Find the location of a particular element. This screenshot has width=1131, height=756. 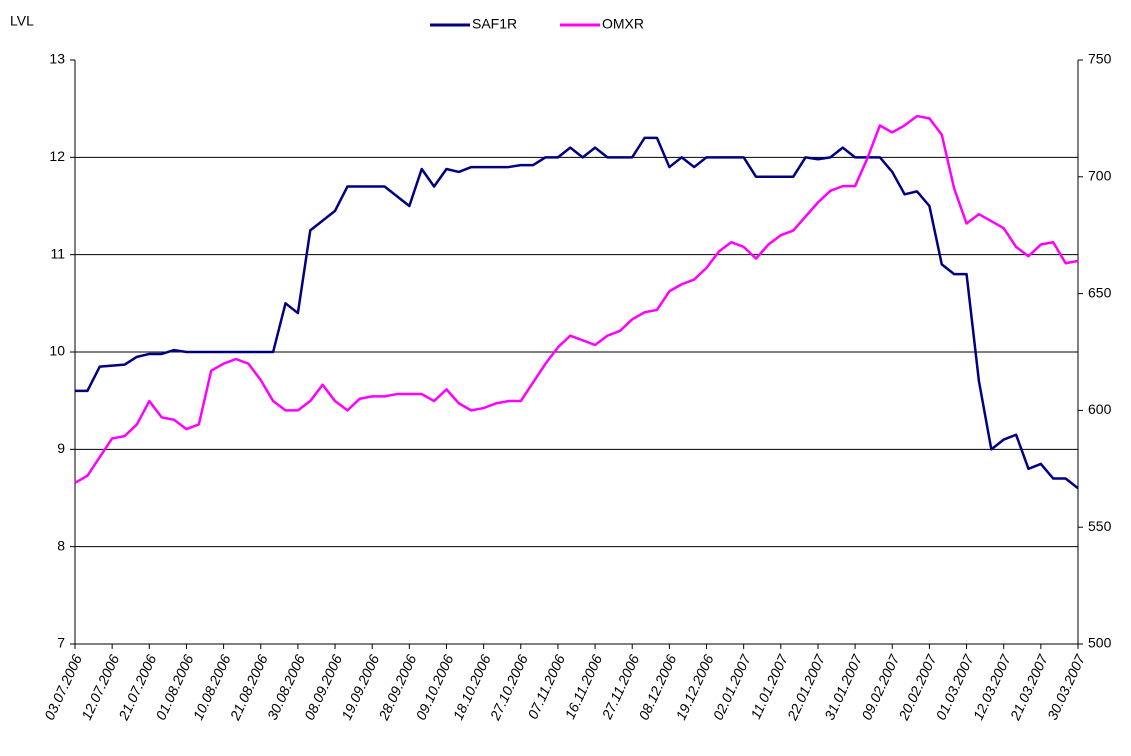

y2-tick-label: 650 is located at coordinates (1100, 292).